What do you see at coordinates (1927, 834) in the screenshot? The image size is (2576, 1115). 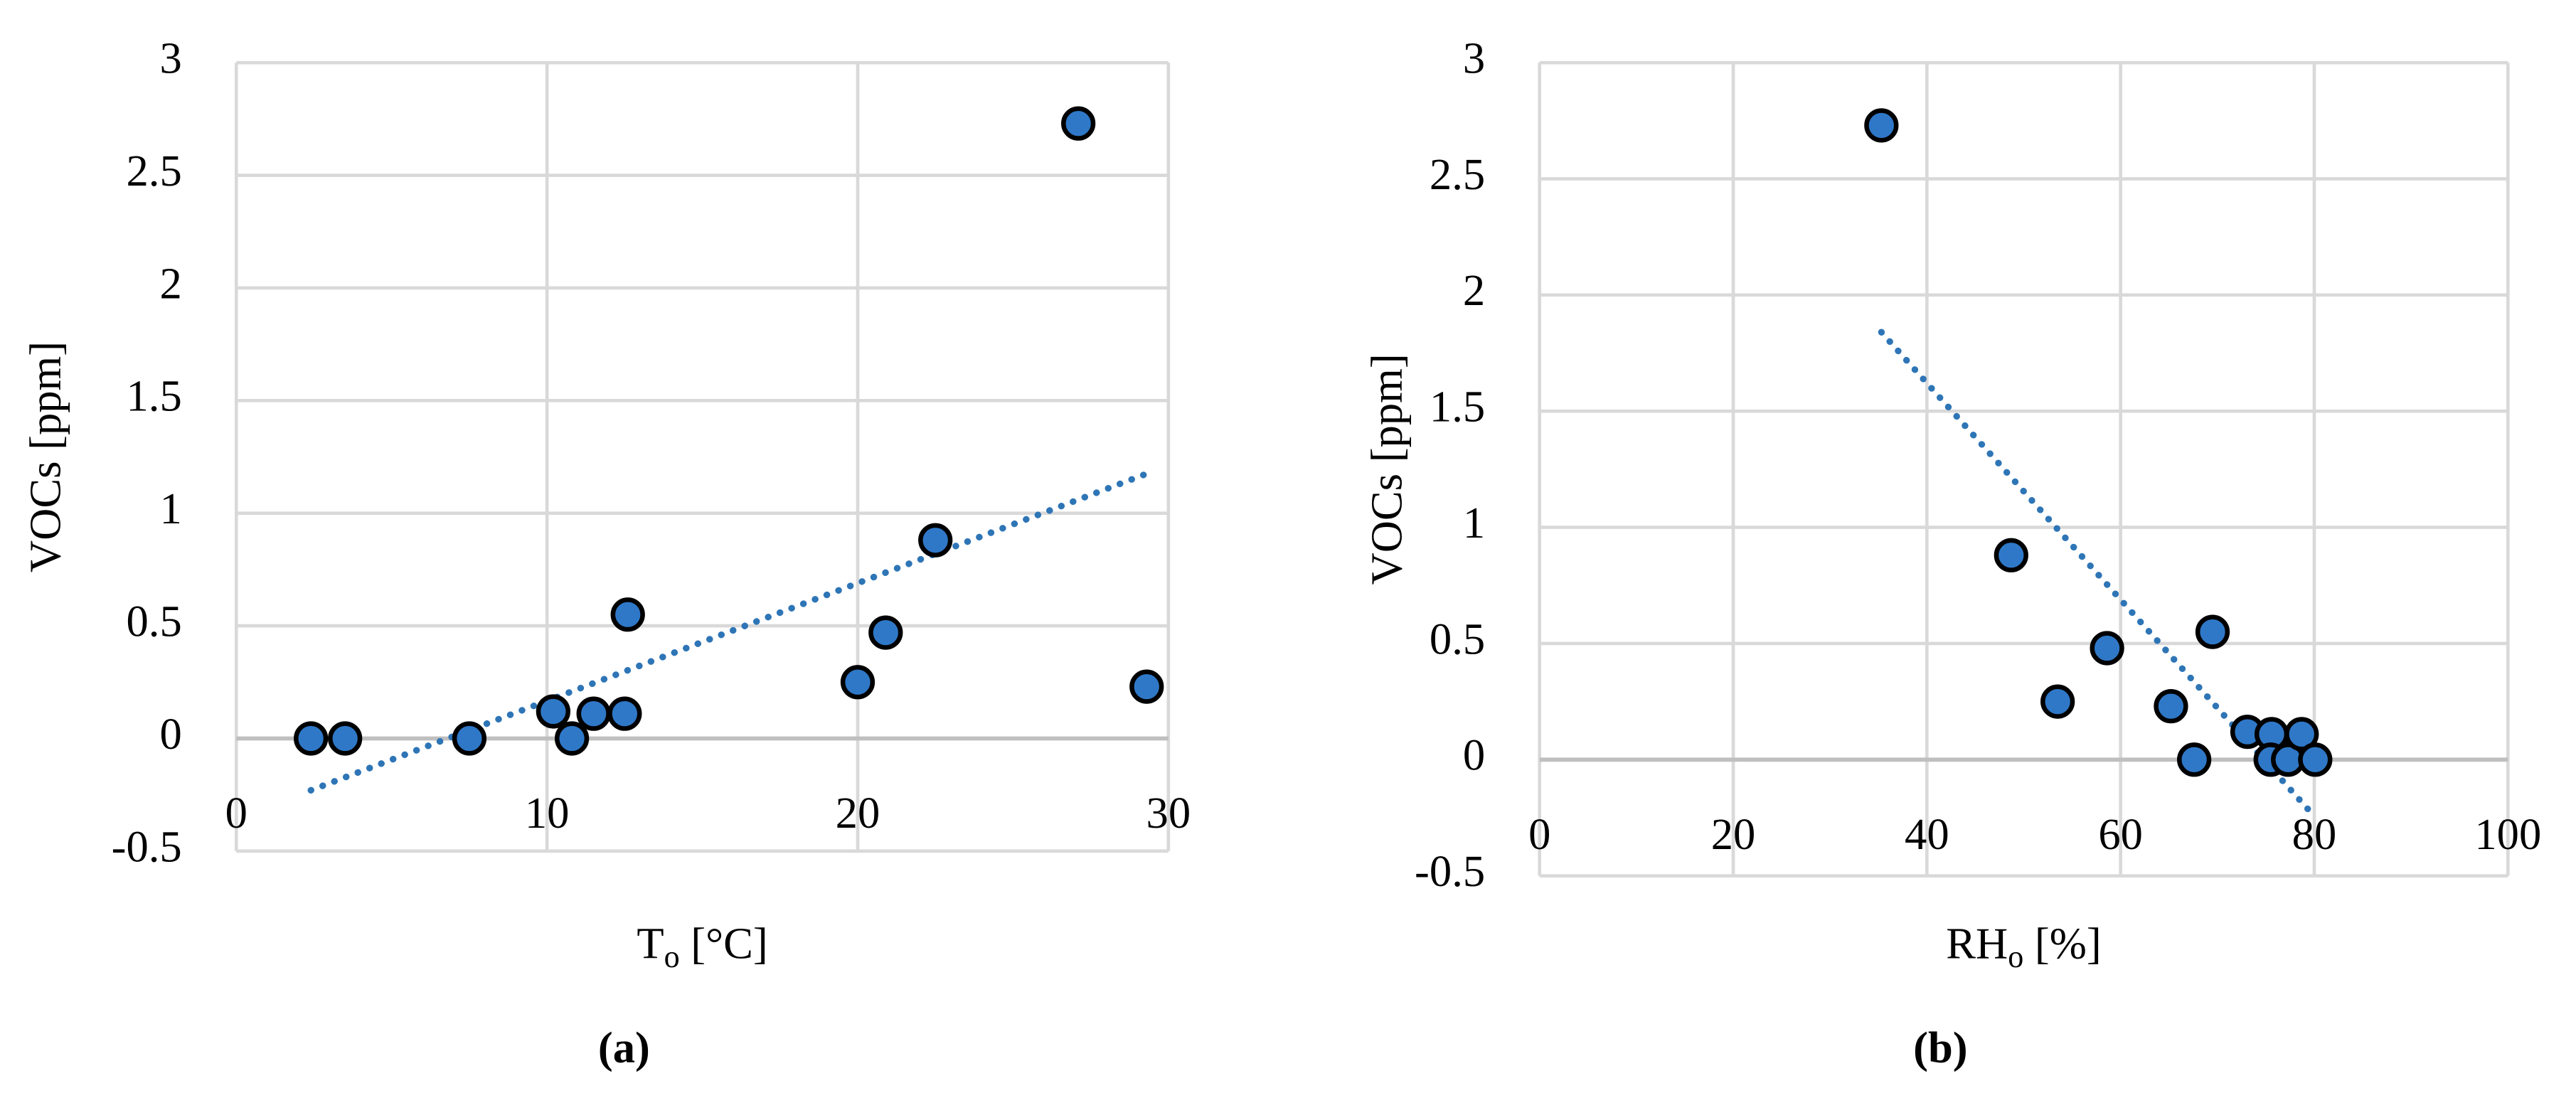 I see `x-tick-label: 40` at bounding box center [1927, 834].